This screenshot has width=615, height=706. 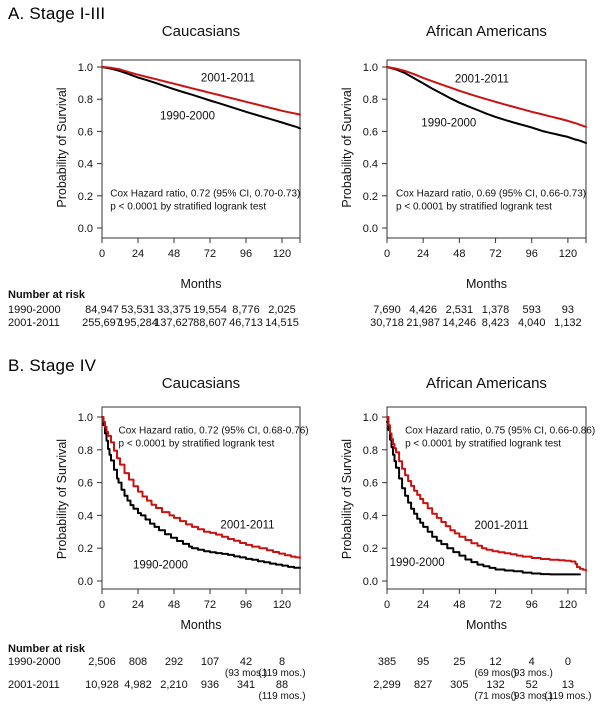 What do you see at coordinates (138, 662) in the screenshot?
I see `risk-value: 808` at bounding box center [138, 662].